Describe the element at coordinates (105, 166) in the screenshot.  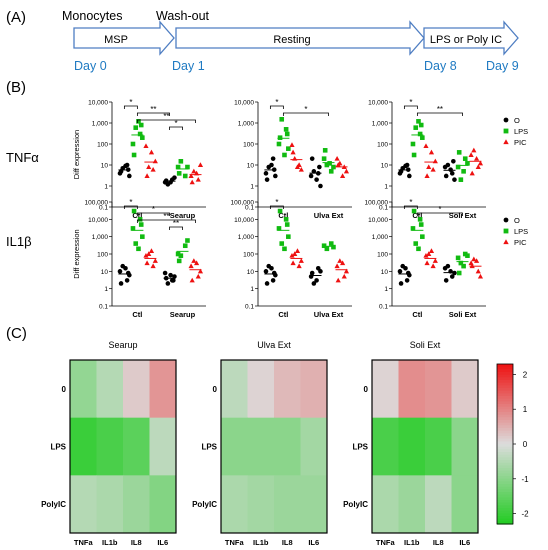
I see `y-tick-label: 10` at that location.